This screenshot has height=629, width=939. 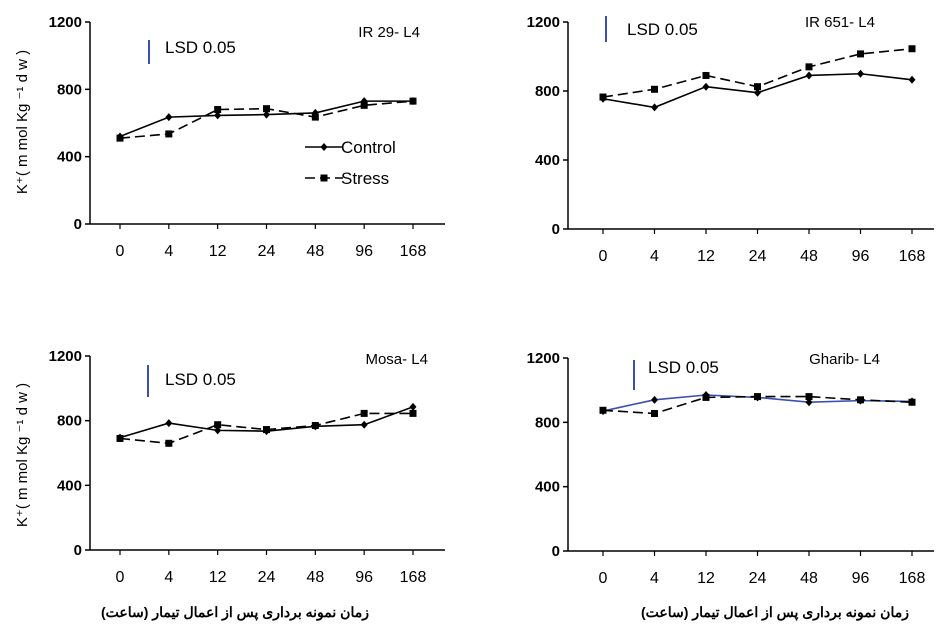 What do you see at coordinates (368, 147) in the screenshot?
I see `legend-label: Control` at bounding box center [368, 147].